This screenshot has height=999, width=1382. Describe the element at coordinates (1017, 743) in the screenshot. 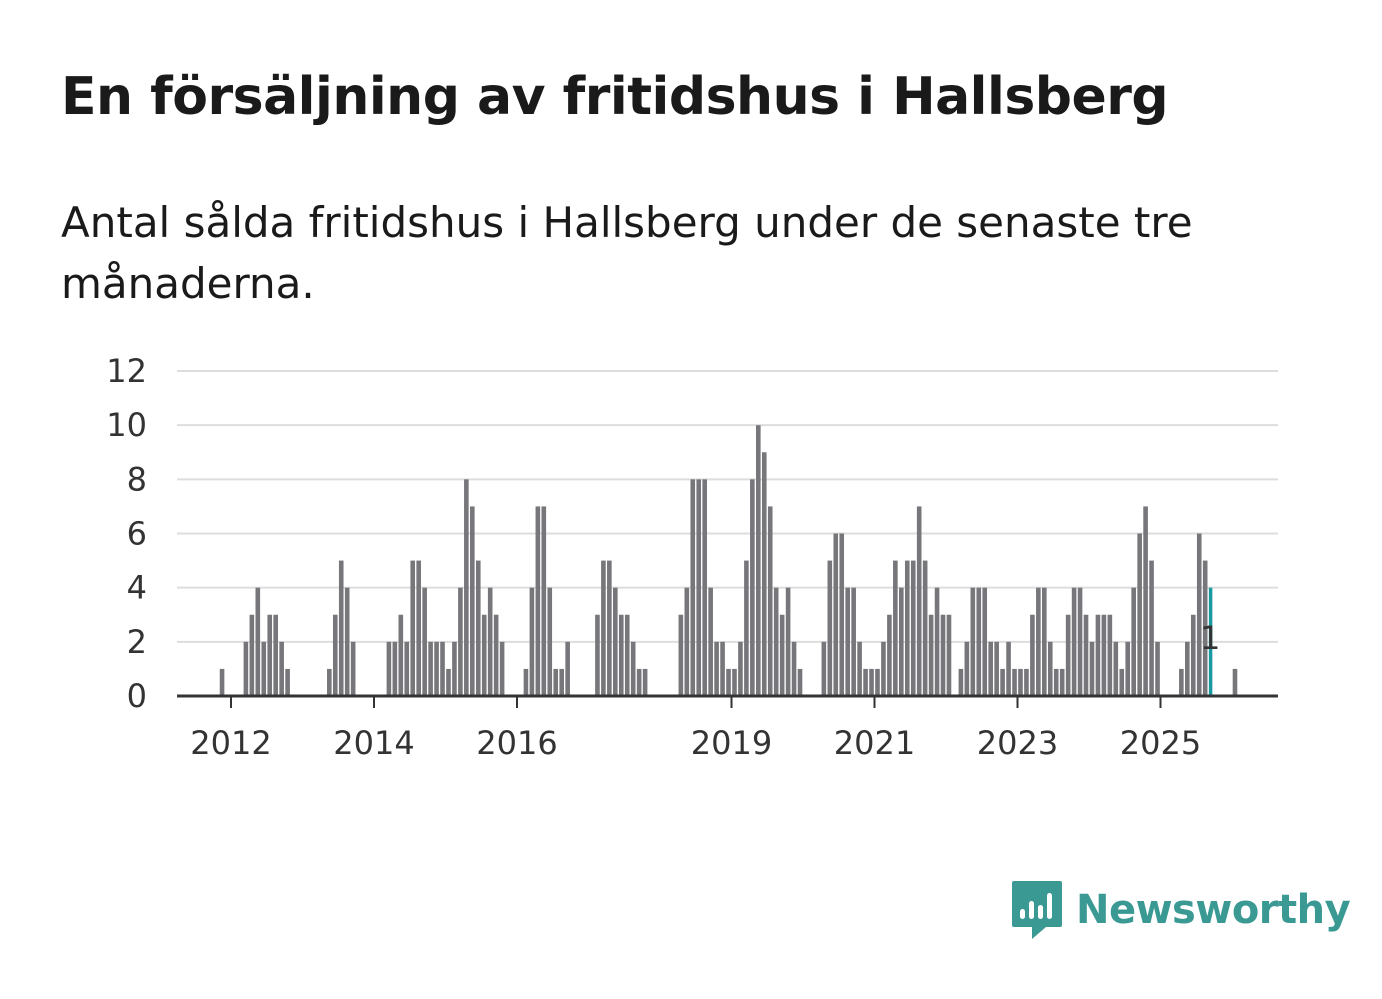

I see `x-tick-label: 2023` at that location.